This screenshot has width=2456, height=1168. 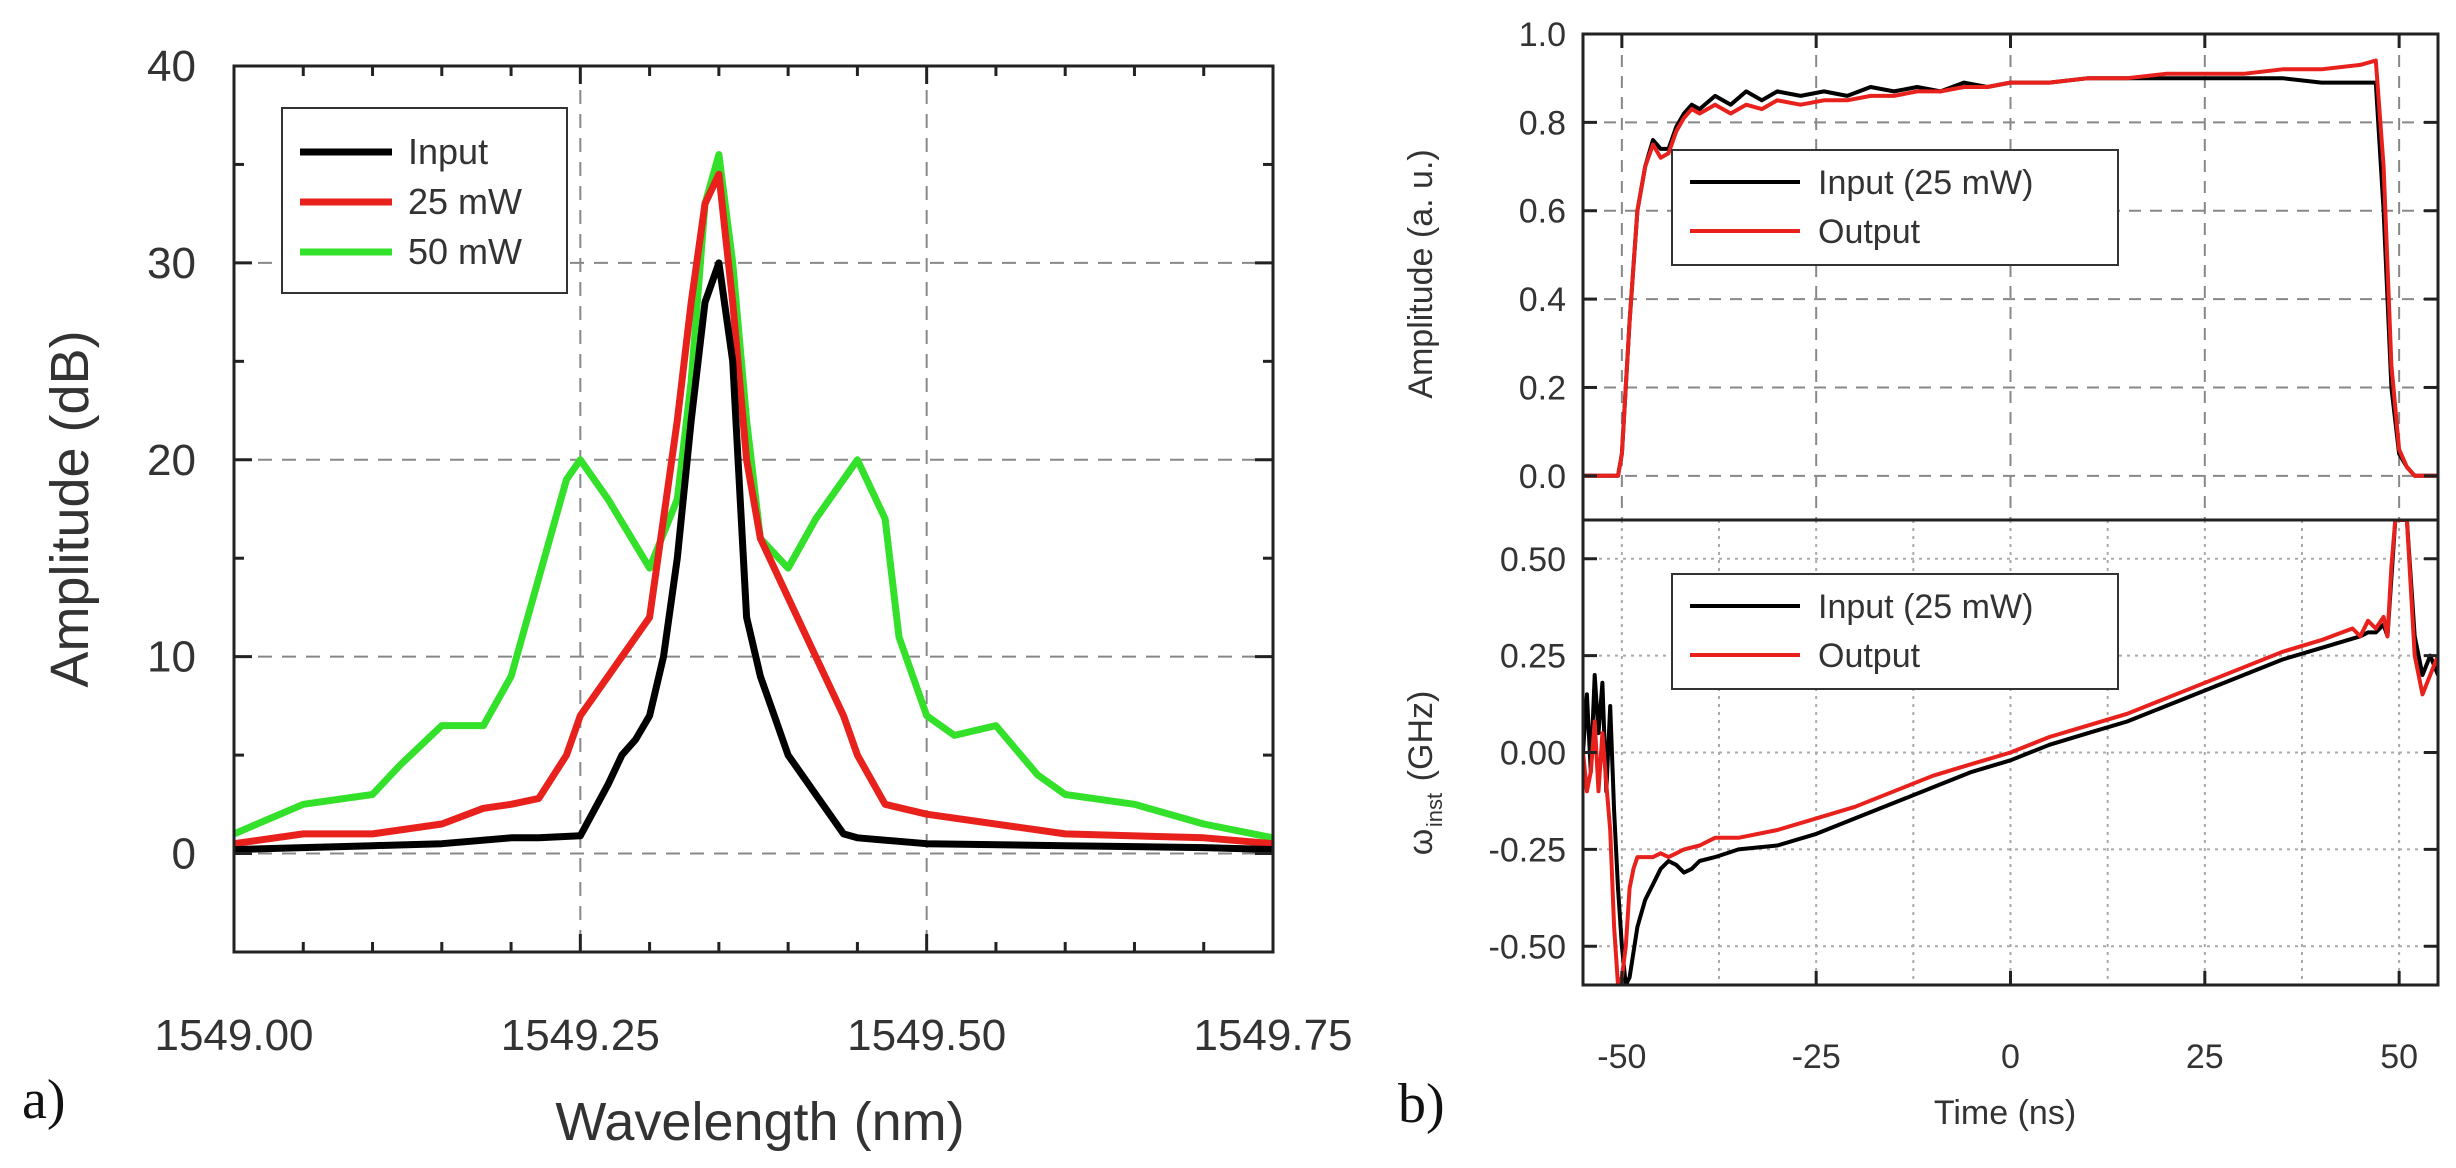 What do you see at coordinates (184, 854) in the screenshot?
I see `y-tick-label: 0` at bounding box center [184, 854].